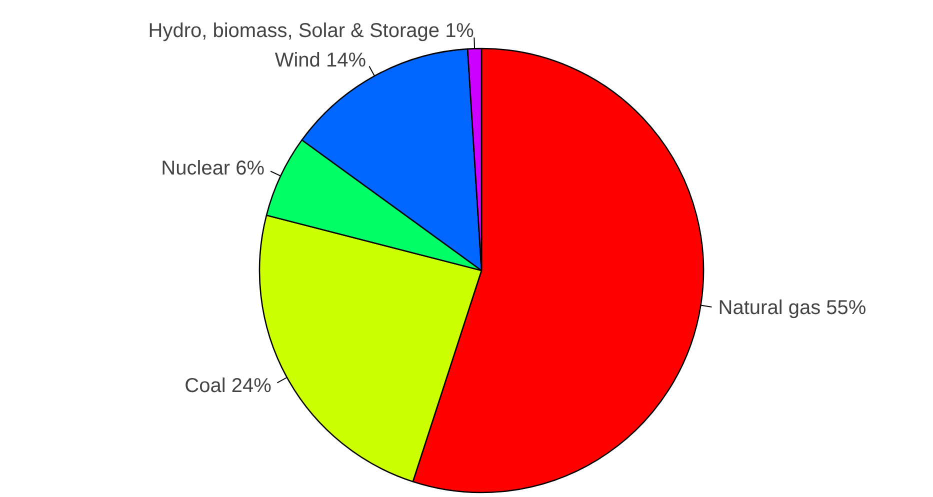 This screenshot has height=497, width=933. I want to click on slice-label: Nuclear 6%, so click(213, 168).